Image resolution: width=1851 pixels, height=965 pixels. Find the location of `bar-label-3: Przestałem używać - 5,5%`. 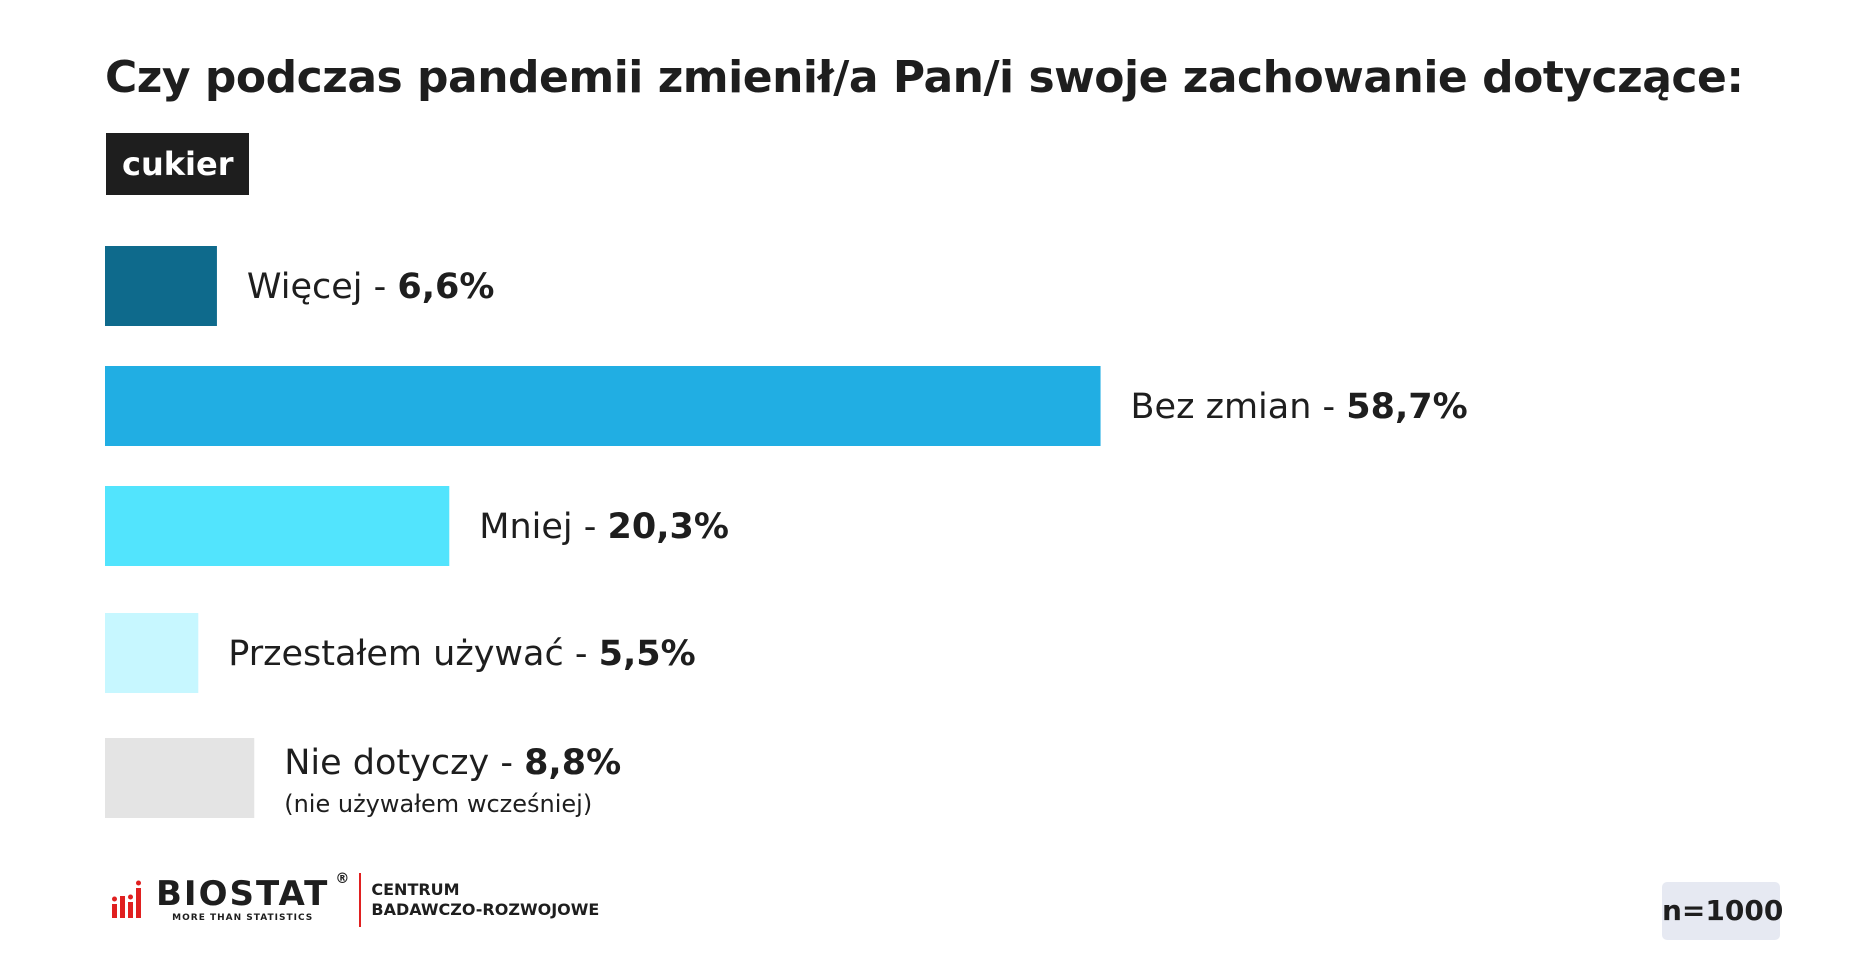

bar-label-3: Przestałem używać - 5,5% is located at coordinates (461, 654).